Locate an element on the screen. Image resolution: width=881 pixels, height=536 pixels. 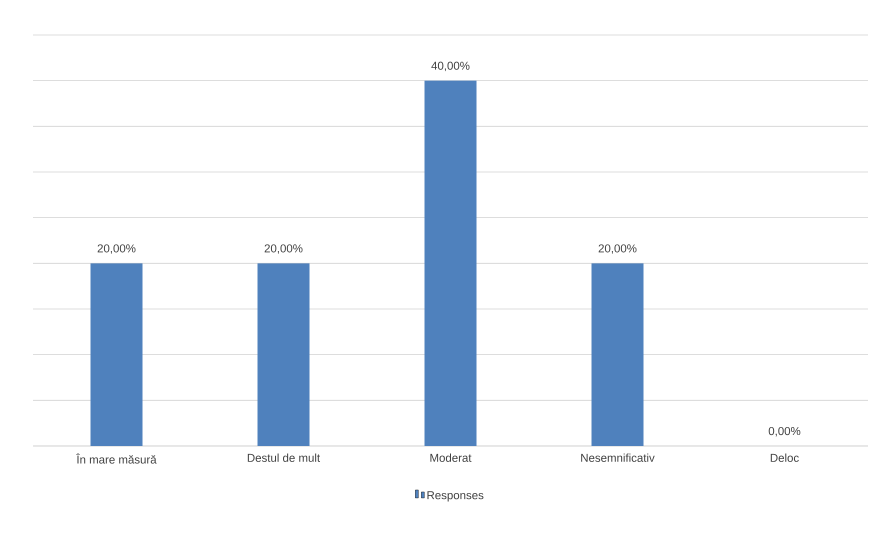
x-tick-label: În mare măsură is located at coordinates (116, 459).